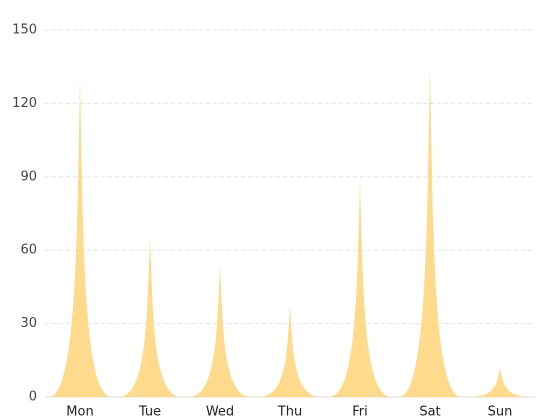  What do you see at coordinates (289, 412) in the screenshot?
I see `x-tick-label: Thu` at bounding box center [289, 412].